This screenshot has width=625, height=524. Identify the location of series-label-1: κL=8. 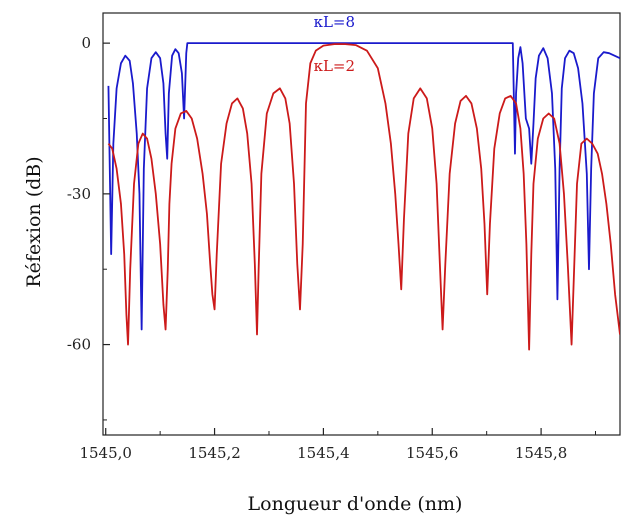
(334, 22).